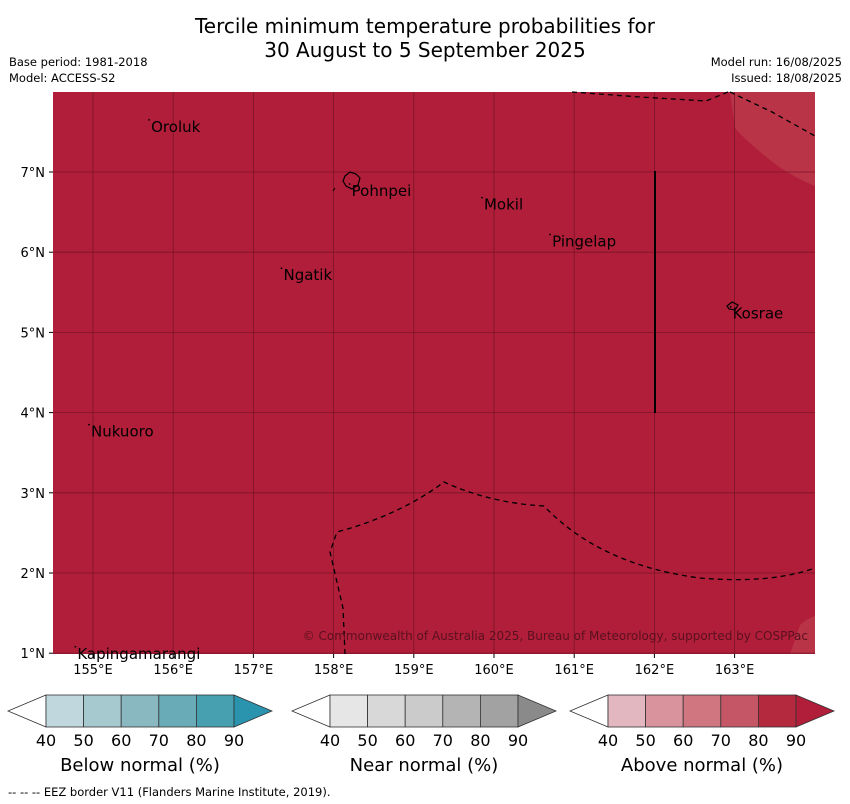 This screenshot has width=850, height=804. What do you see at coordinates (33, 494) in the screenshot?
I see `lat-tick-label: 3°N` at bounding box center [33, 494].